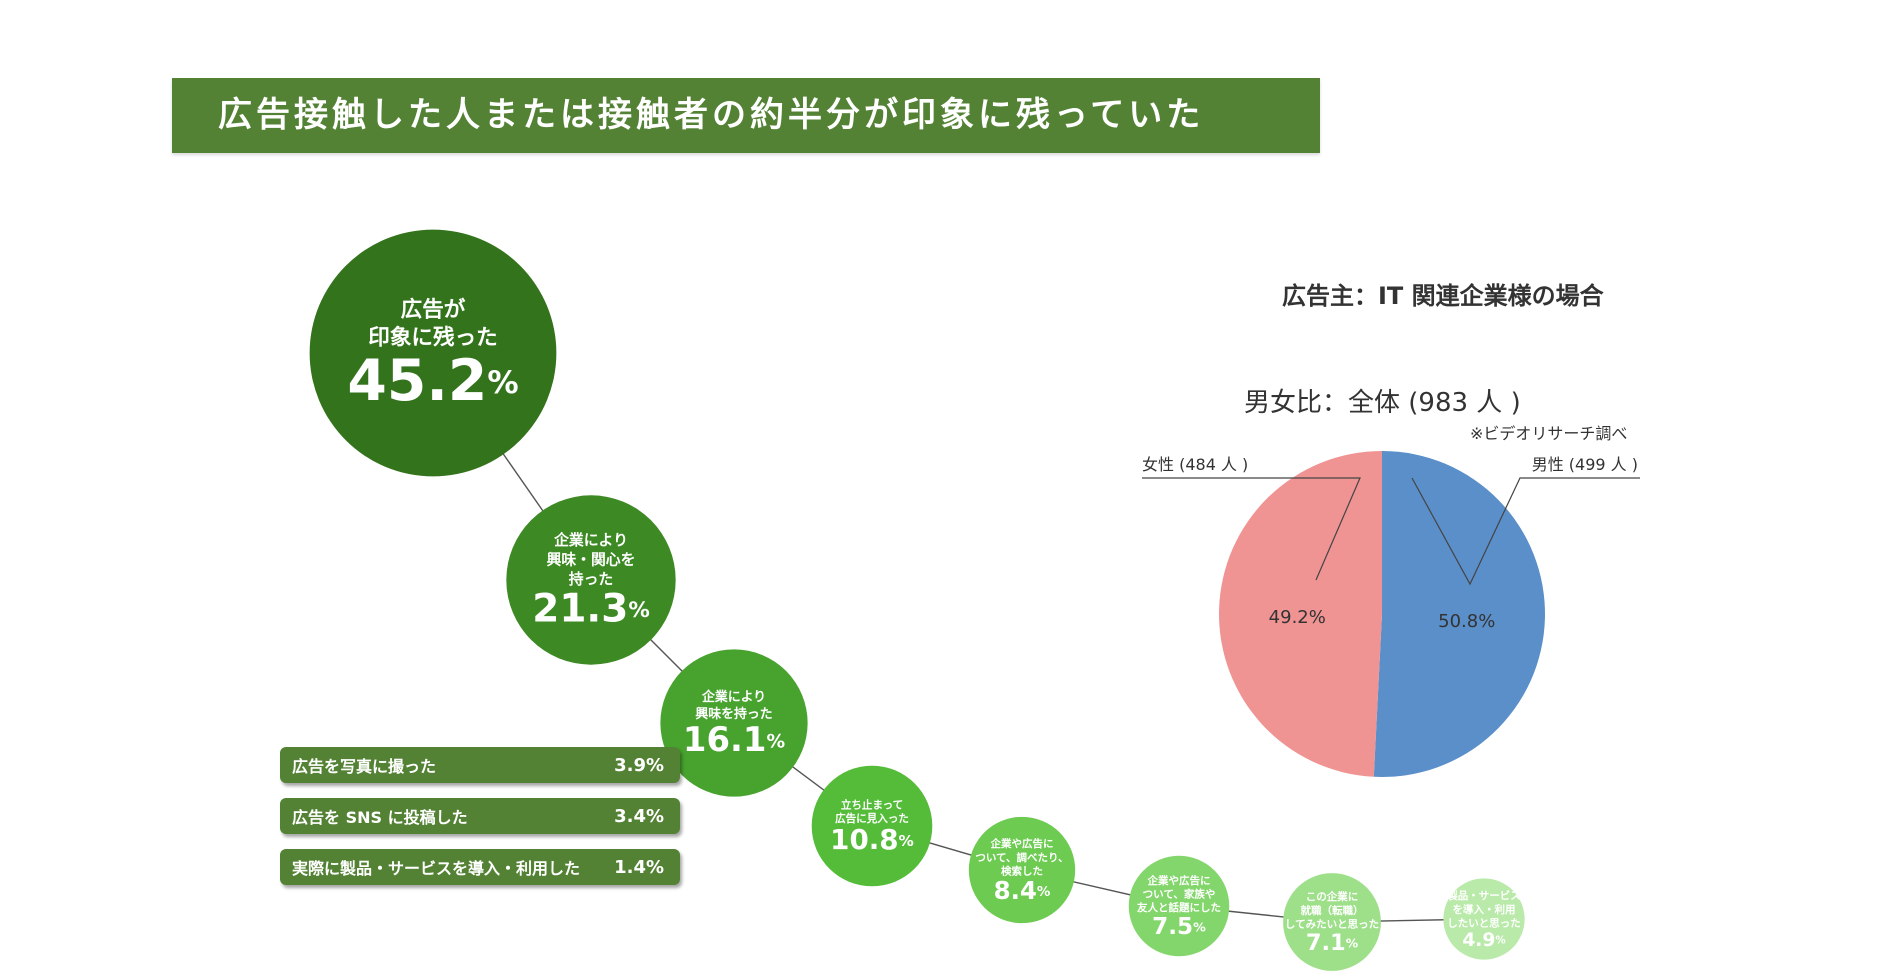  I want to click on pie-source-note: ※ビデオリサーチ調べ, so click(1549, 433).